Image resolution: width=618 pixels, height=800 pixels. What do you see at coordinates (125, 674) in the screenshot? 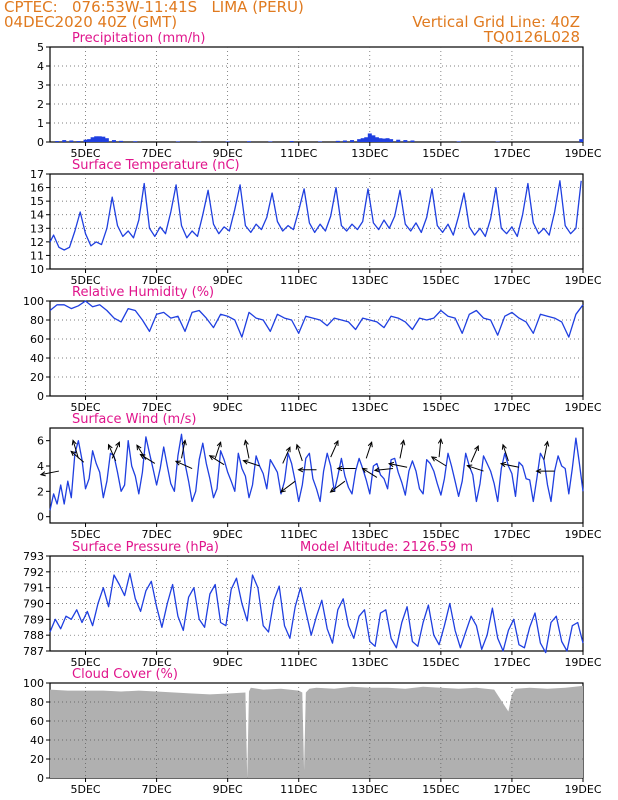
I see `cloud-title: Cloud Cover (%)` at bounding box center [125, 674].